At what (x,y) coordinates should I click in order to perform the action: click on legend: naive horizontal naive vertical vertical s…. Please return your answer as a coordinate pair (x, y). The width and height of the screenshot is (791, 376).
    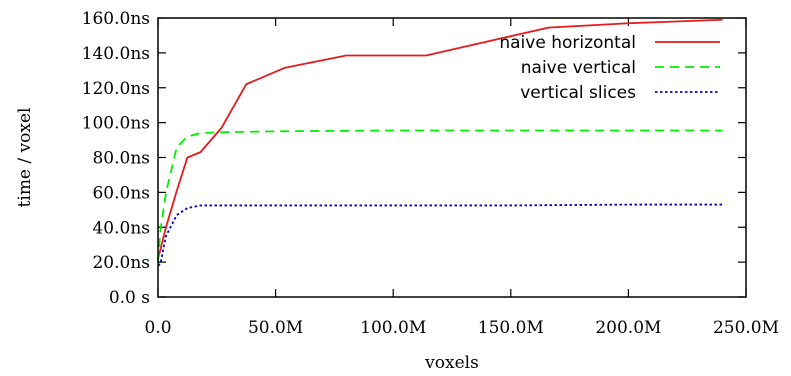
    Looking at the image, I should click on (609, 68).